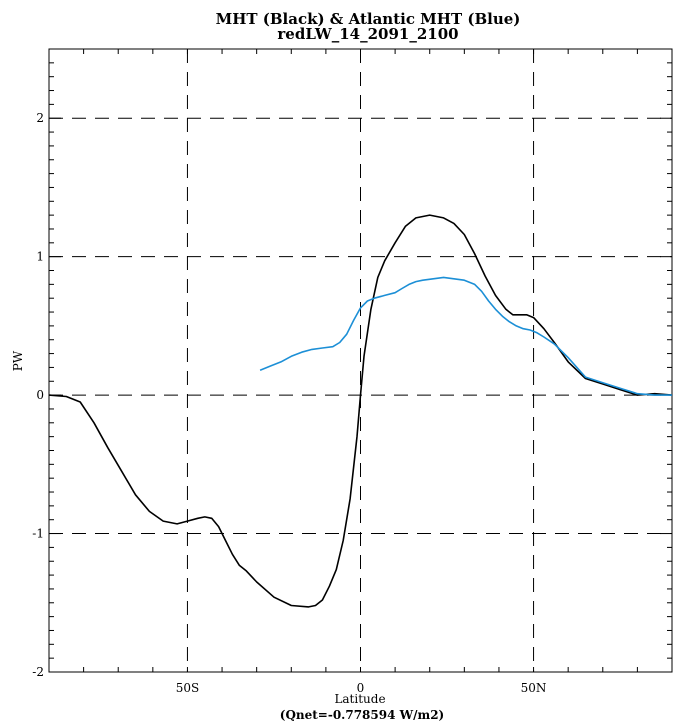 The image size is (674, 726). What do you see at coordinates (362, 715) in the screenshot?
I see `qnet-note: (Qnet=-0.778594 W/m2)` at bounding box center [362, 715].